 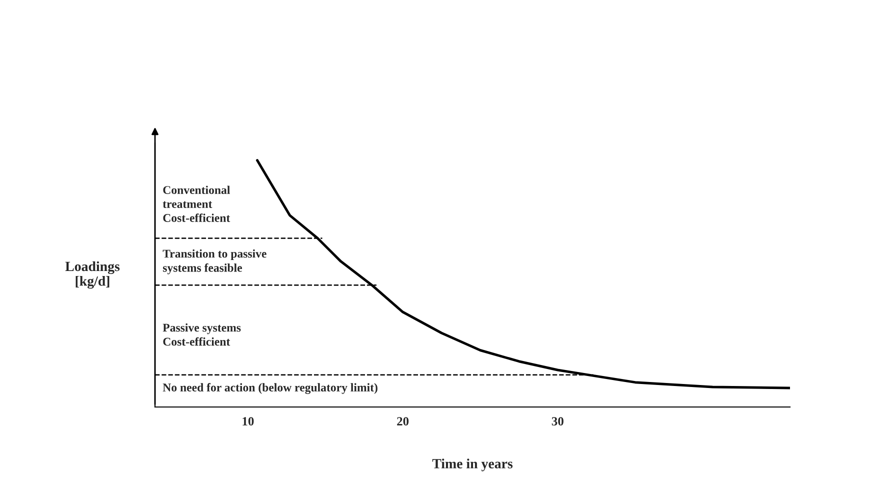 I want to click on y-axis-title: Loadings [kg/d], so click(x=92, y=275).